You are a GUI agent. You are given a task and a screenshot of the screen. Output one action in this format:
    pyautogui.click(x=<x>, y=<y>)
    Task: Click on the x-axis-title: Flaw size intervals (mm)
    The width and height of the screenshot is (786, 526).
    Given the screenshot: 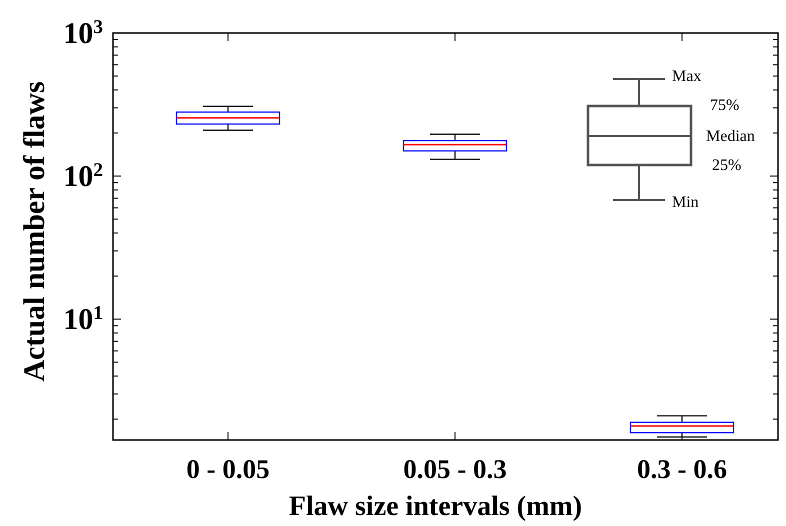 What is the action you would take?
    pyautogui.click(x=435, y=506)
    